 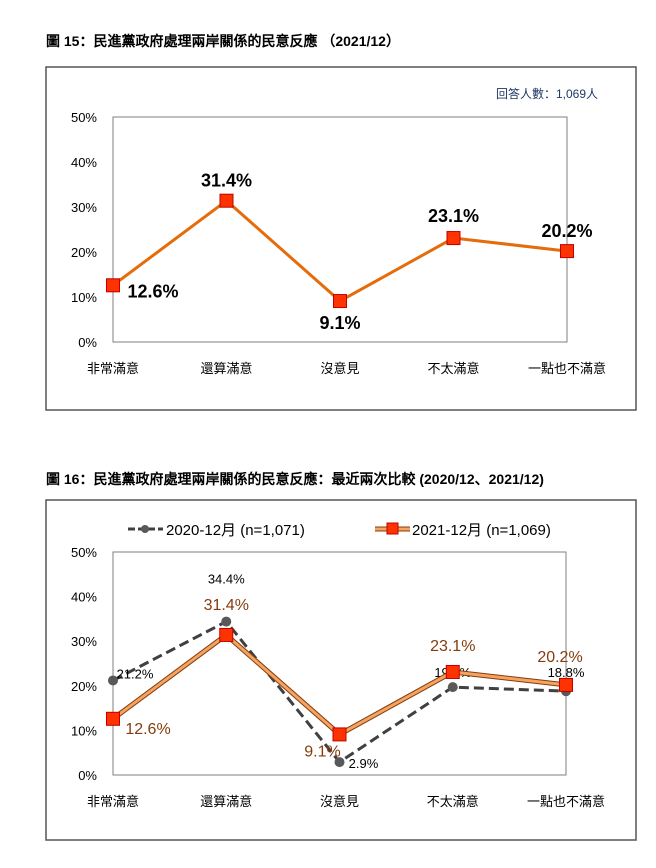 I want to click on legend-2021-label: 2021-12月 (n=1,069), so click(x=481, y=530).